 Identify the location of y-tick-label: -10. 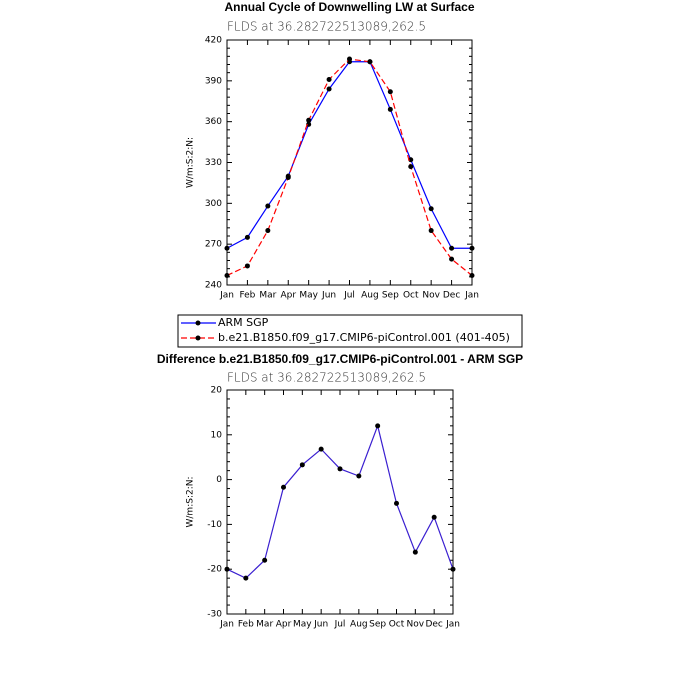
(214, 525).